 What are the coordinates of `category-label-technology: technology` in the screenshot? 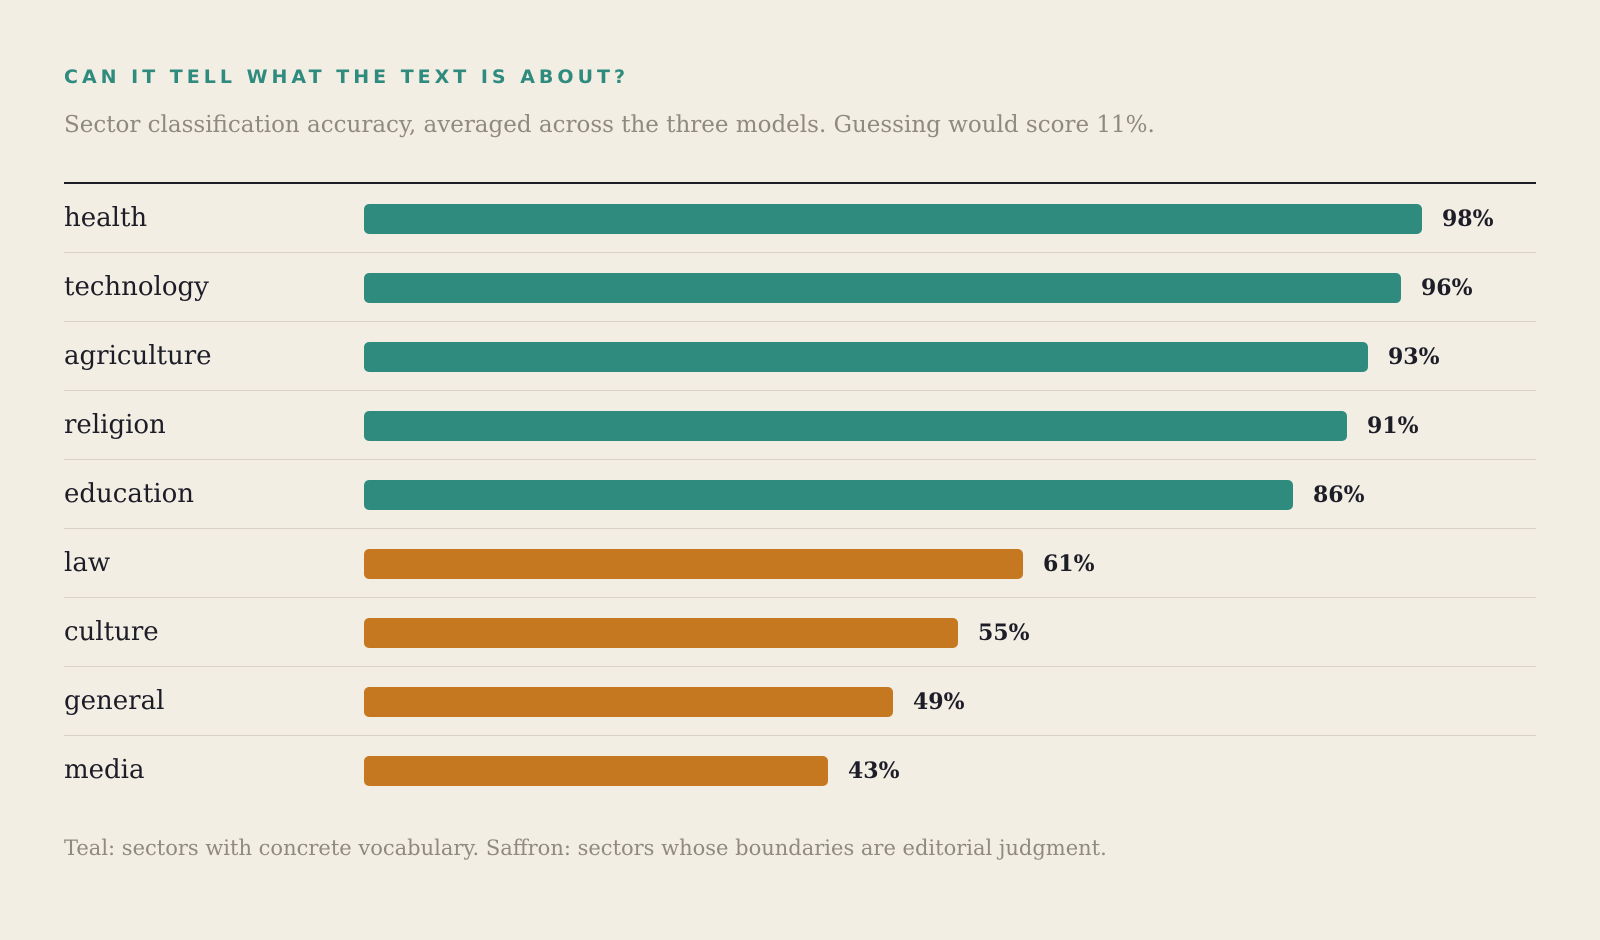 It's located at (136, 287).